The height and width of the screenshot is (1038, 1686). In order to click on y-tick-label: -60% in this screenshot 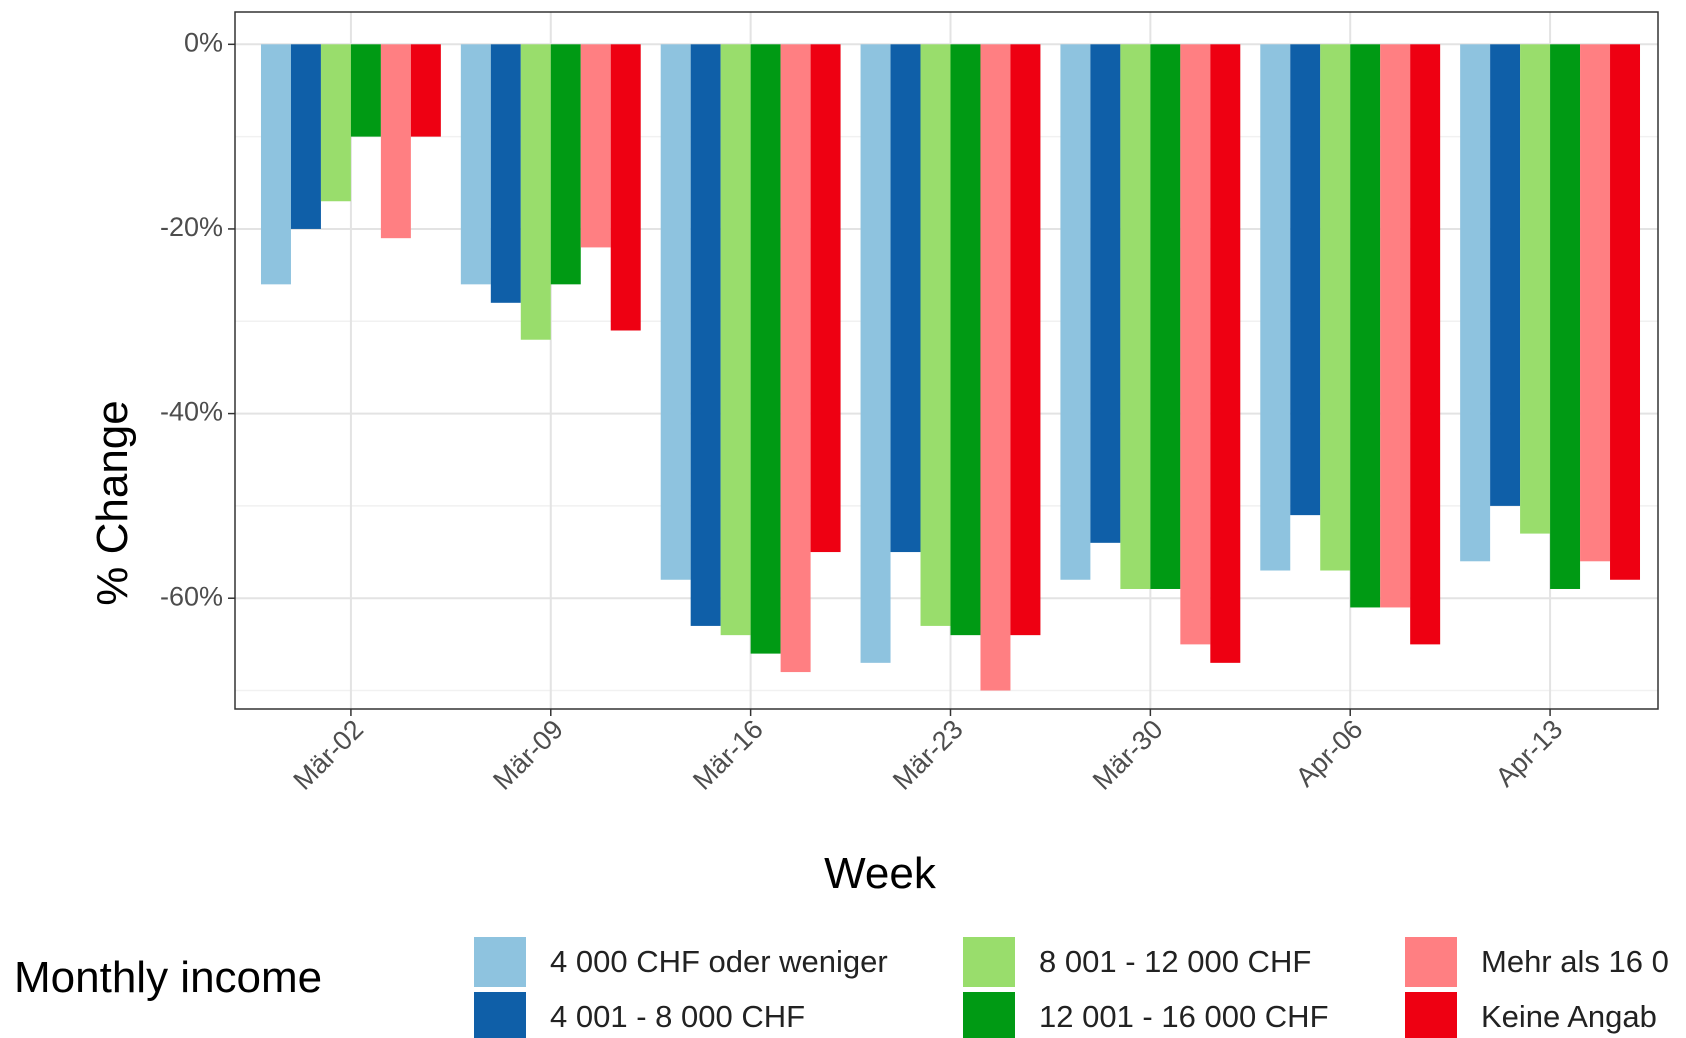, I will do `click(191, 596)`.